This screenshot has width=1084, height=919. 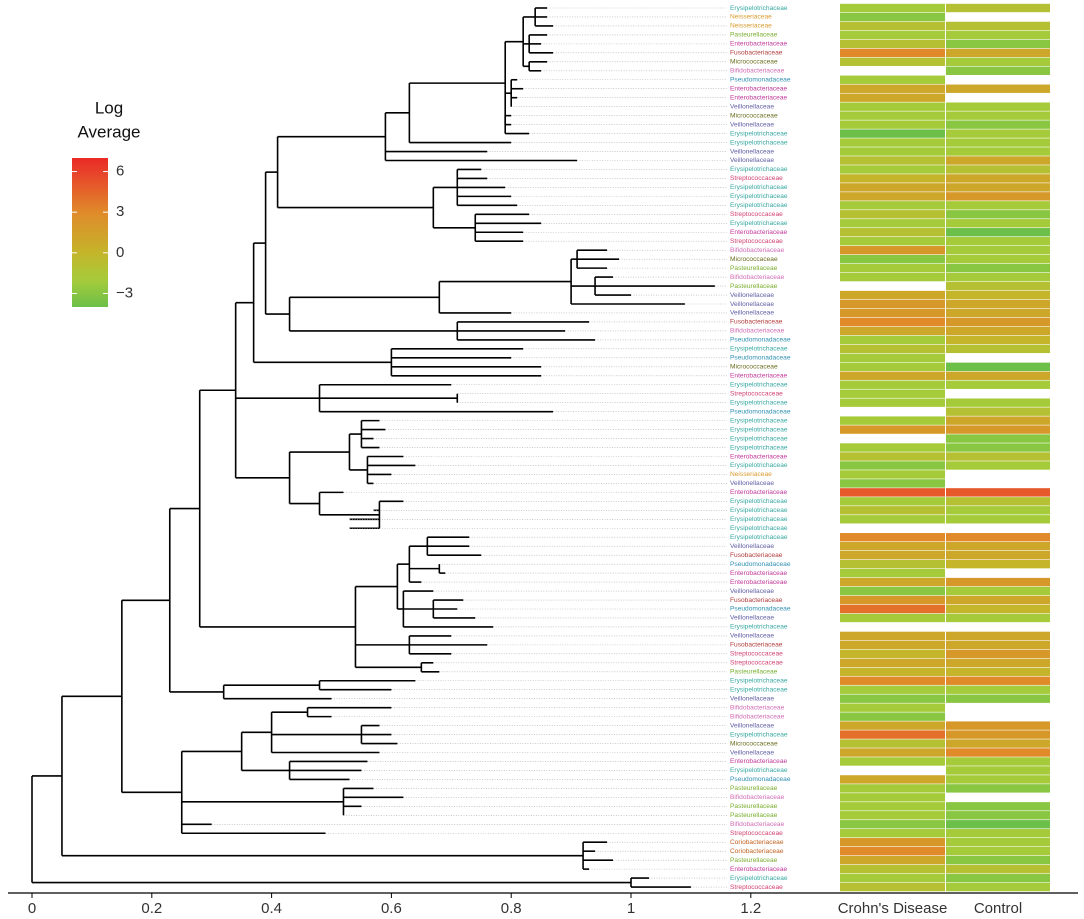 What do you see at coordinates (120, 252) in the screenshot?
I see `legend-tick-label: 0` at bounding box center [120, 252].